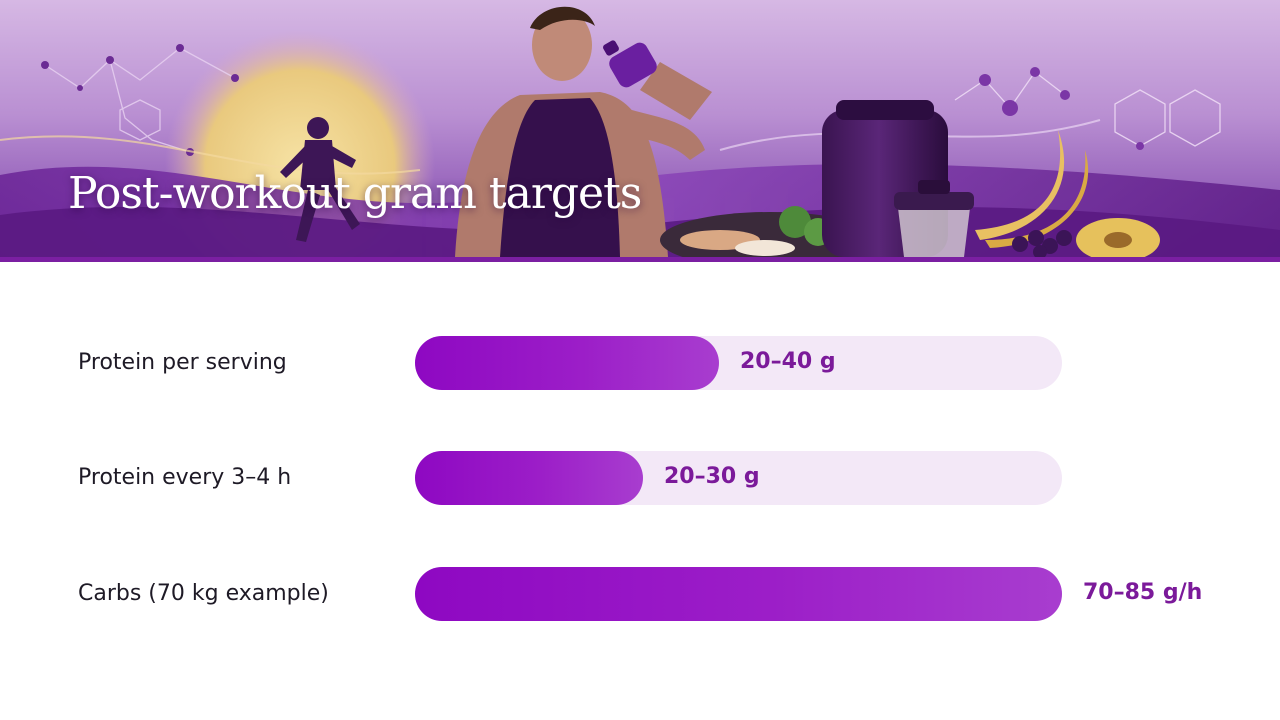 The height and width of the screenshot is (720, 1280). What do you see at coordinates (182, 362) in the screenshot?
I see `category-label: Protein per serving` at bounding box center [182, 362].